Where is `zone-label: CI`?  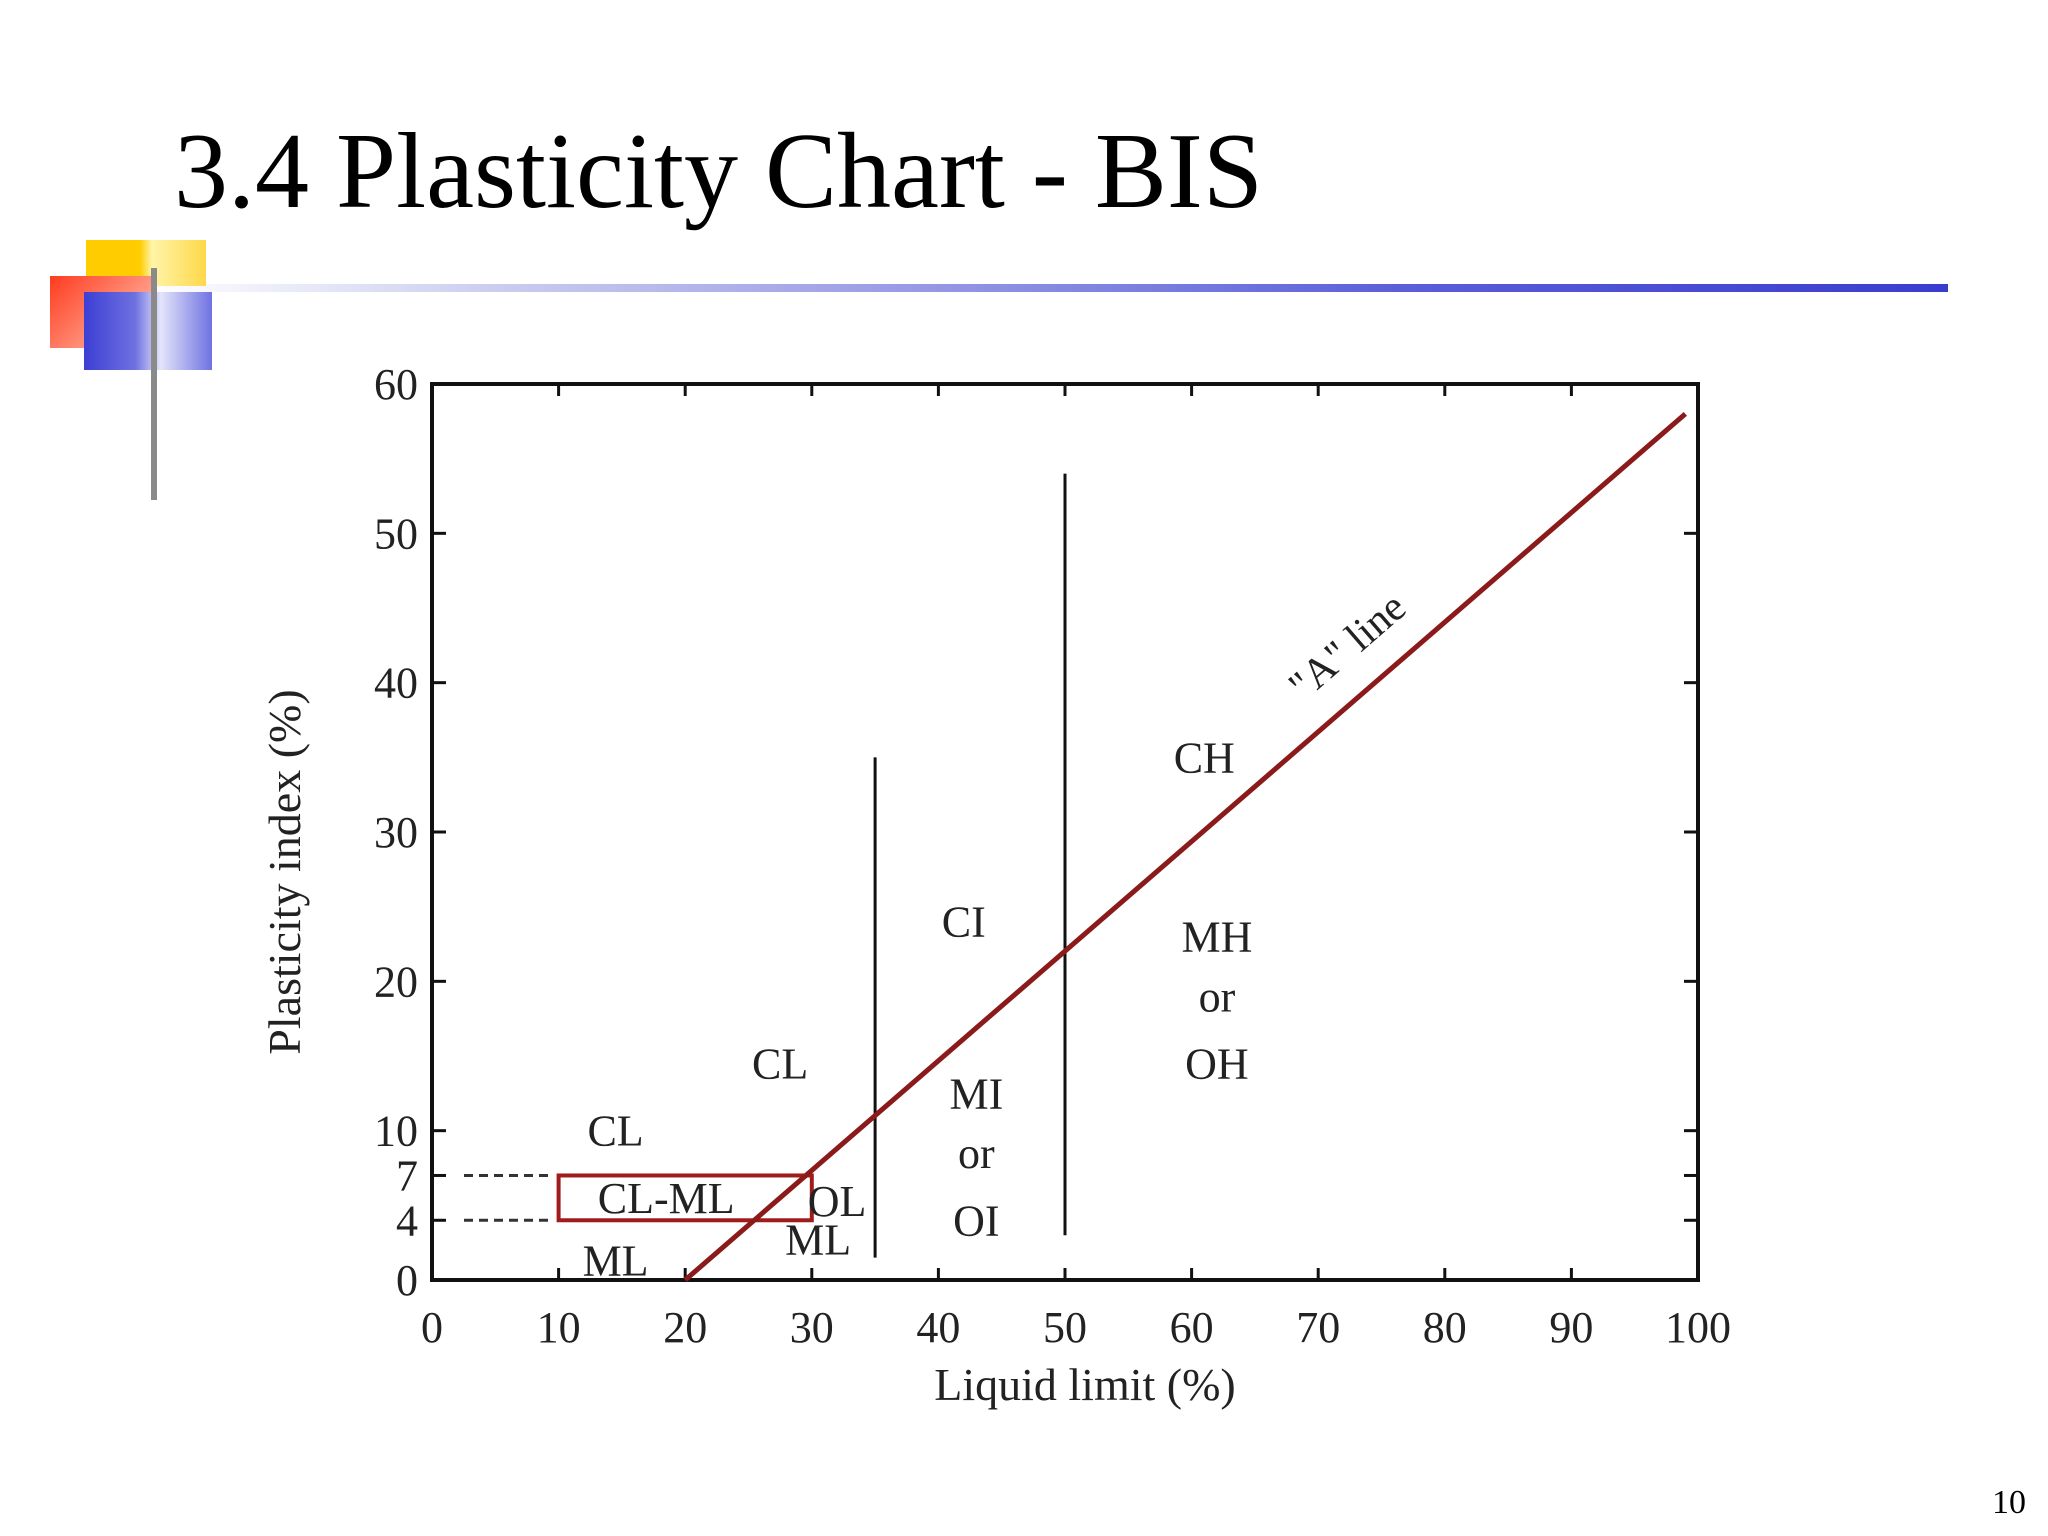 zone-label: CI is located at coordinates (964, 922).